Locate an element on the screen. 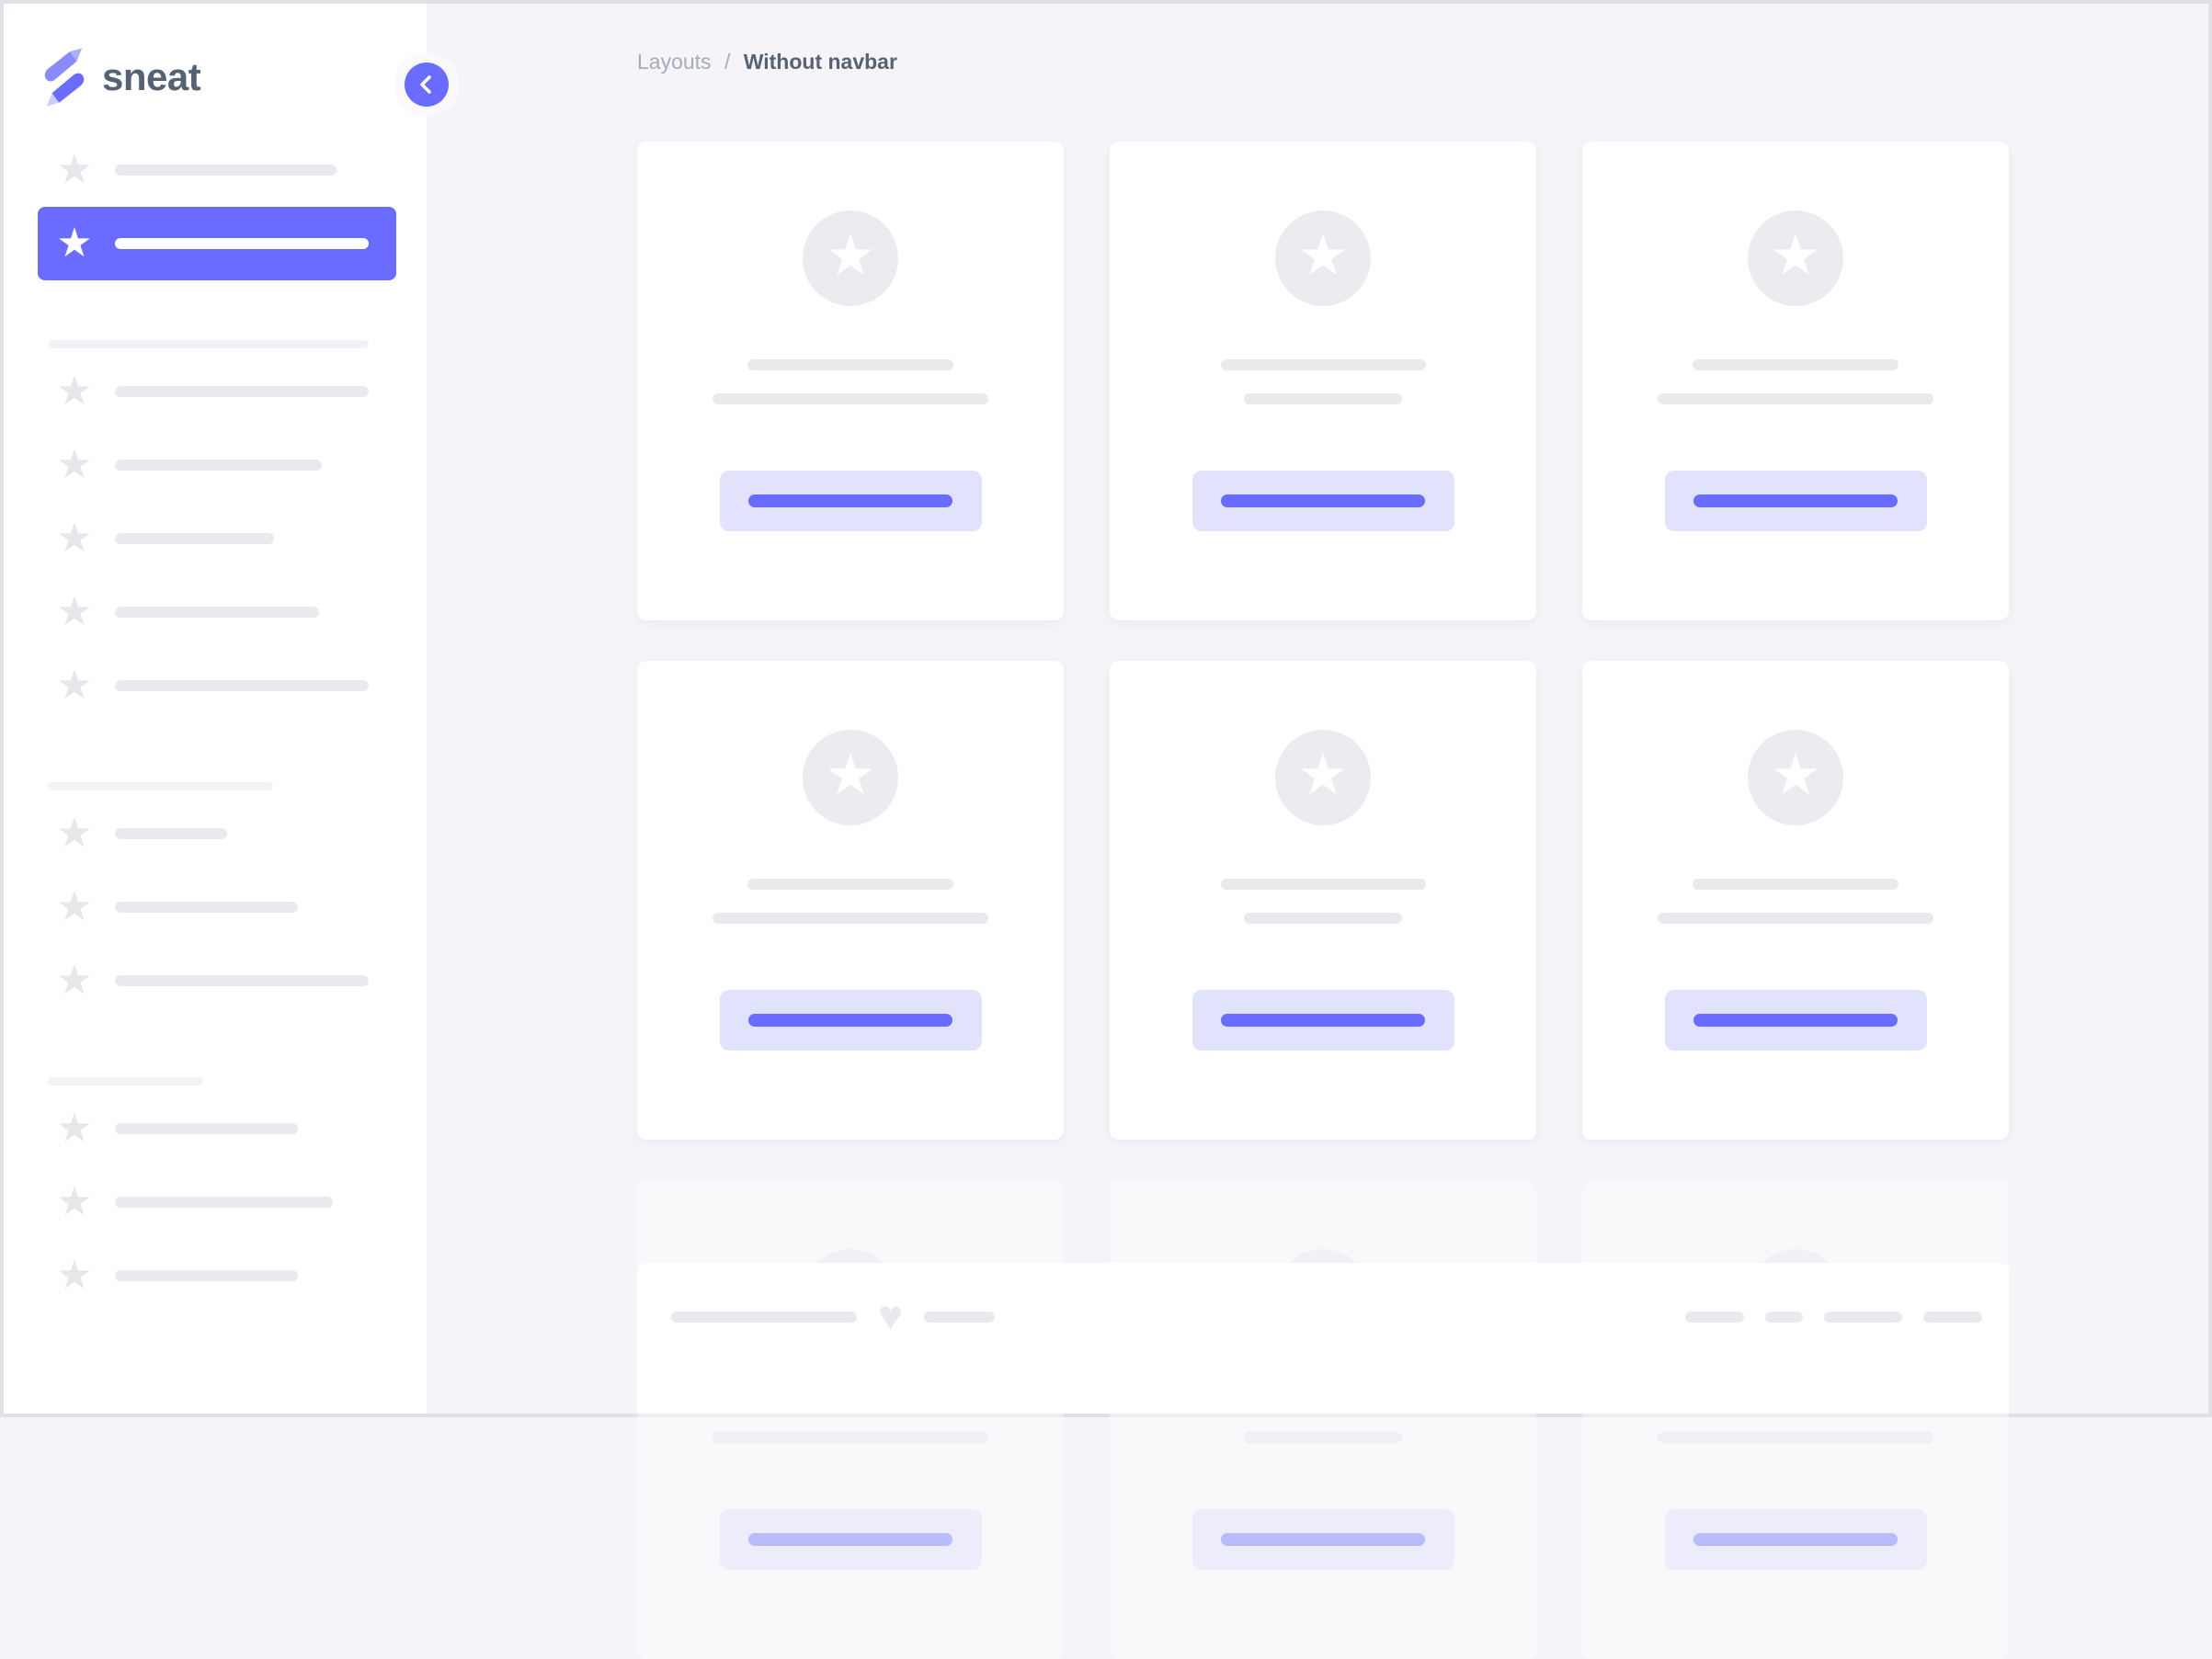 This screenshot has height=1659, width=2212. sidebar-collapse-button is located at coordinates (426, 84).